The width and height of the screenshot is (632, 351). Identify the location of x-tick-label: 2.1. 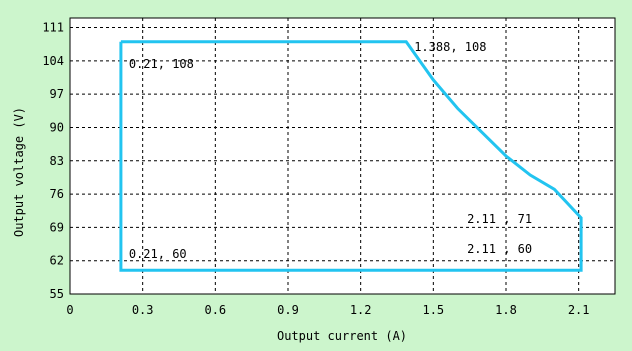
(579, 310).